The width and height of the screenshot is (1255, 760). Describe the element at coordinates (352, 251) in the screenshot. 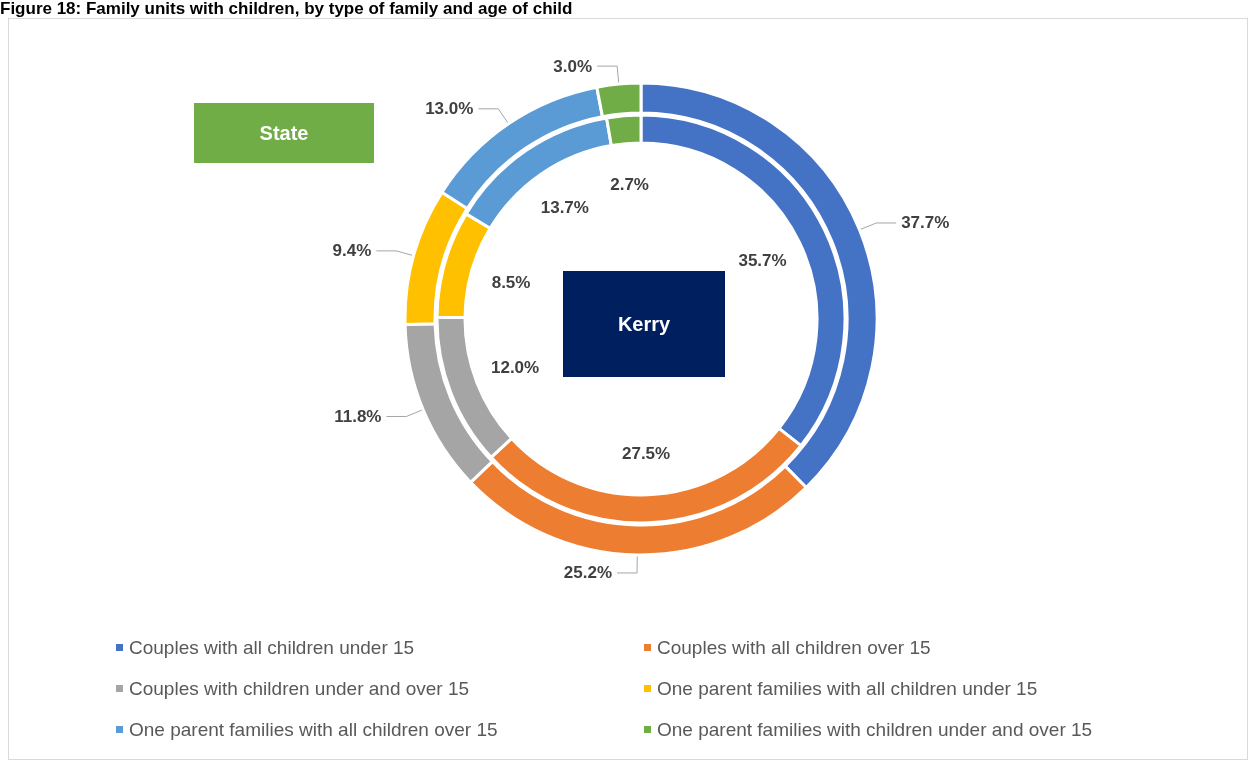

I see `data-label: 9.4%` at that location.